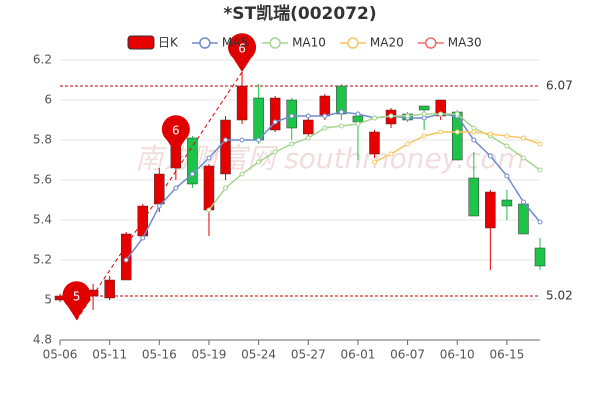 The height and width of the screenshot is (400, 600). What do you see at coordinates (299, 13) in the screenshot?
I see `chart-title: *ST凯瑞(002072)` at bounding box center [299, 13].